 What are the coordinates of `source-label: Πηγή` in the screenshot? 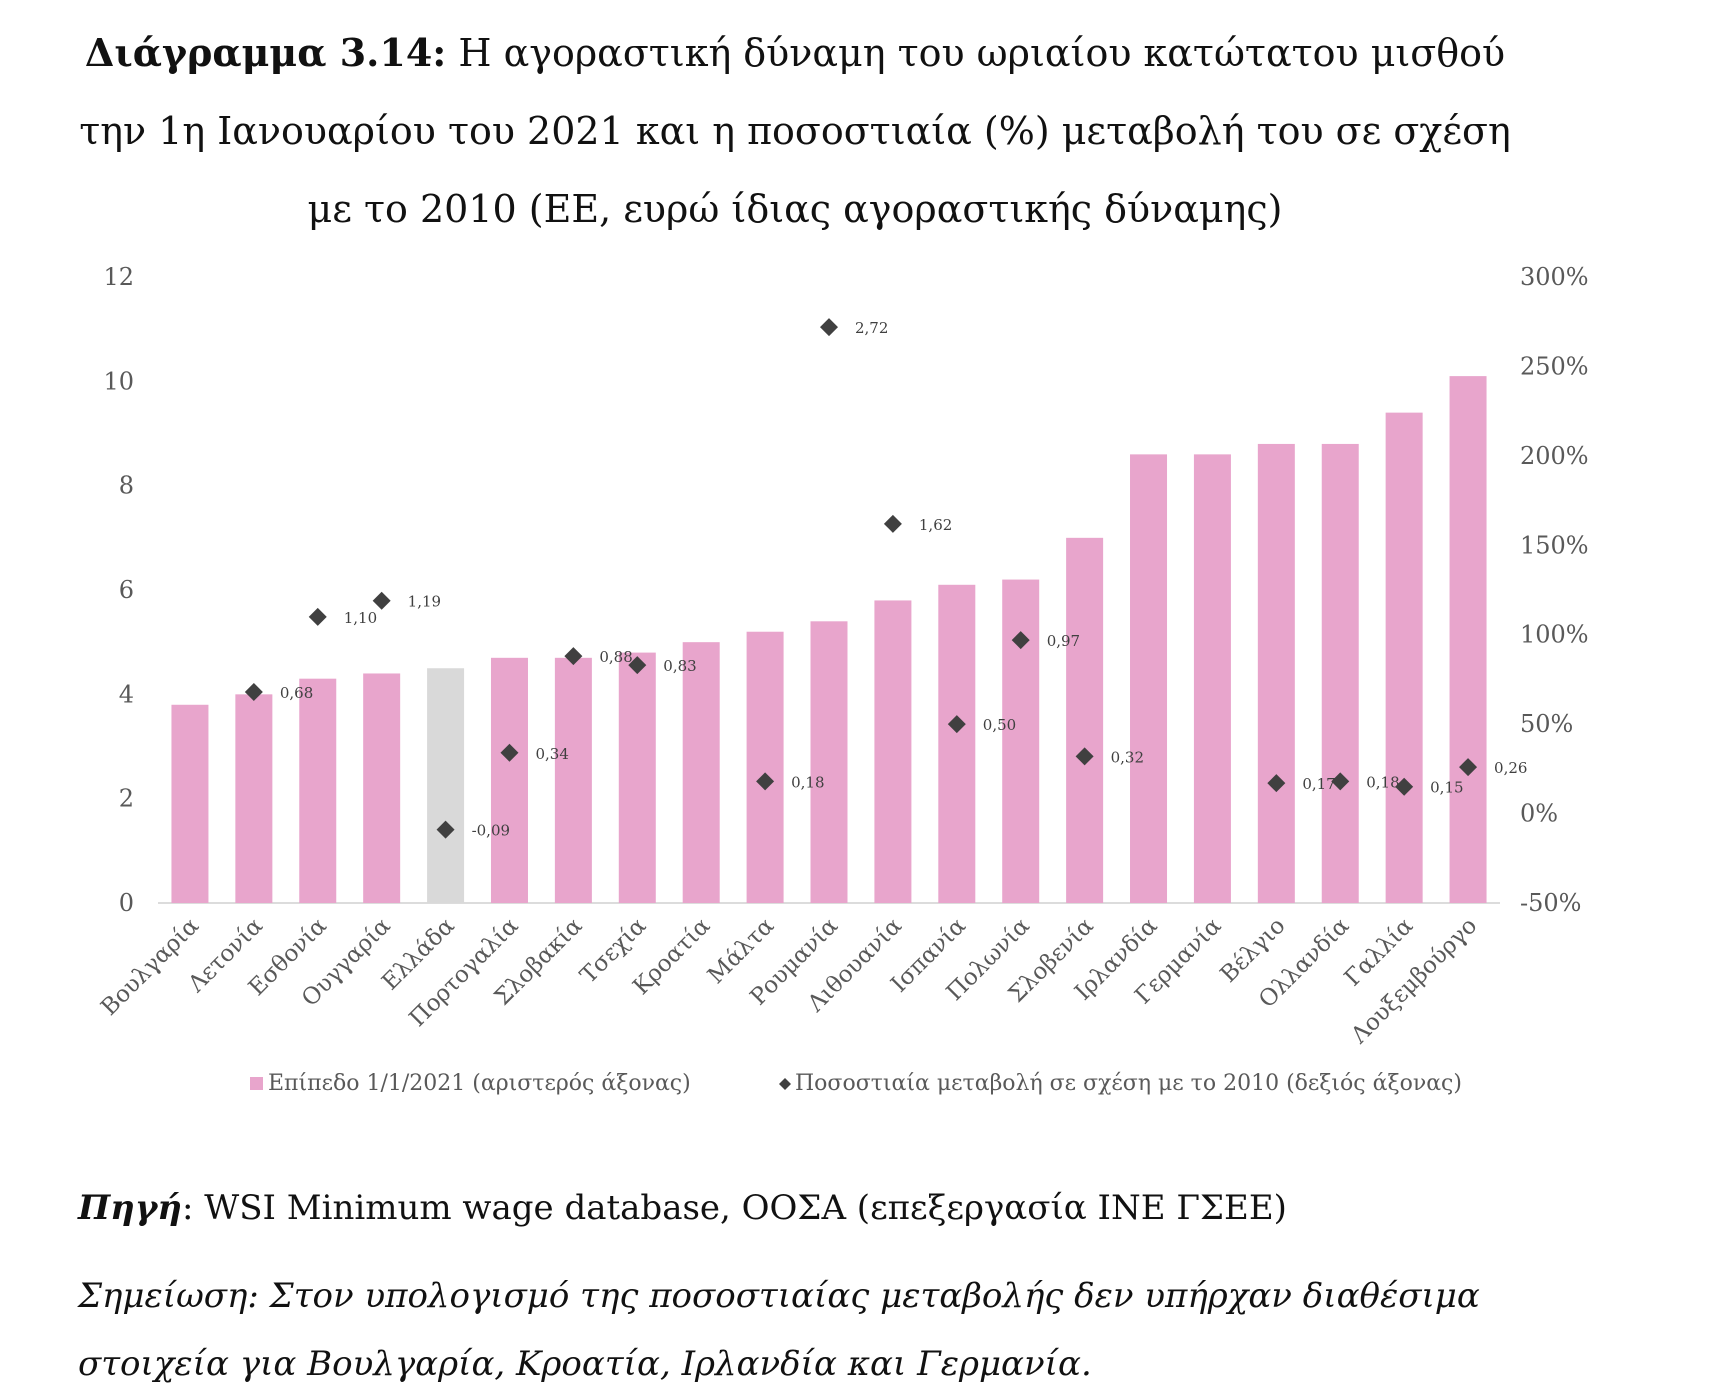 It's located at (130, 1208).